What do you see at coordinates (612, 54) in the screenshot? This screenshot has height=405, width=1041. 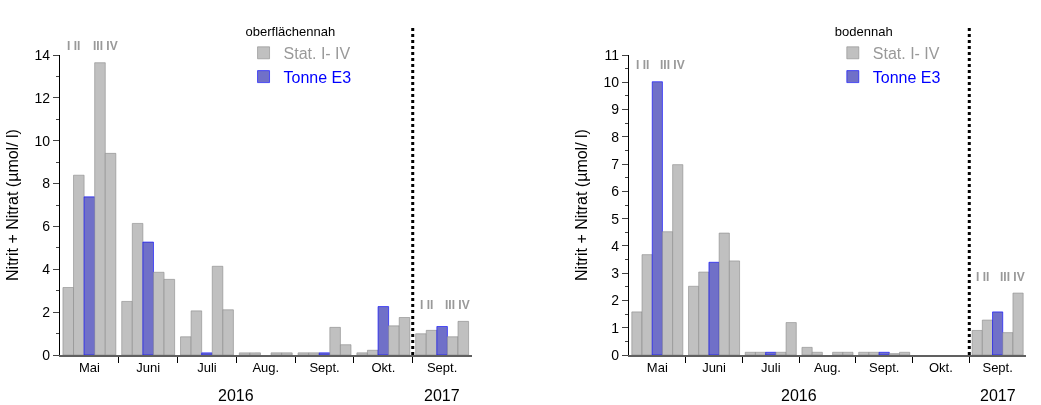 I see `y-tick-label: 11` at bounding box center [612, 54].